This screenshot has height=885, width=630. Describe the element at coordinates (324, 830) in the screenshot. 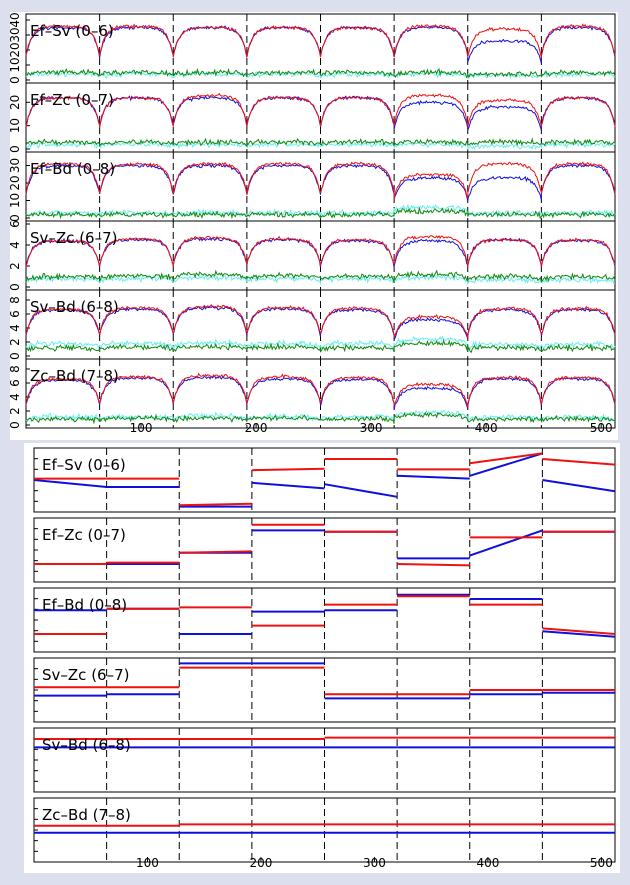

I see `phase-panel: Zc–Bd (7–8)` at that location.